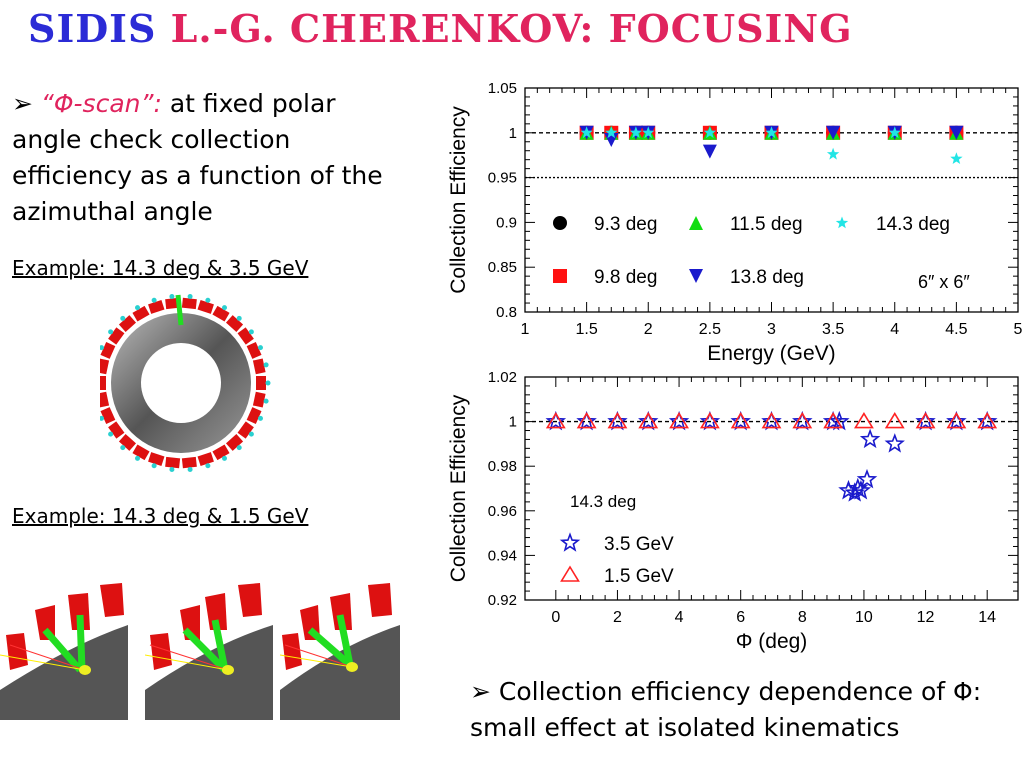 This screenshot has width=1024, height=768. What do you see at coordinates (802, 617) in the screenshot?
I see `x-tick-label: 8` at bounding box center [802, 617].